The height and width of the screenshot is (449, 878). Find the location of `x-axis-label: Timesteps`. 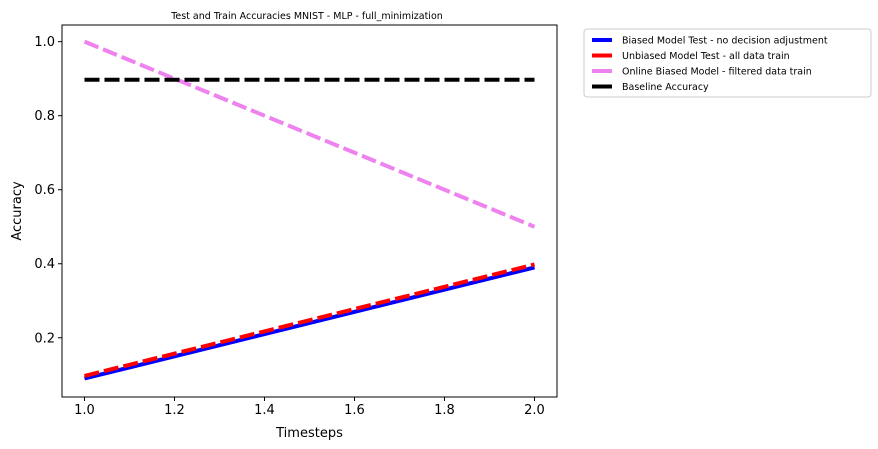

x-axis-label: Timesteps is located at coordinates (309, 433).